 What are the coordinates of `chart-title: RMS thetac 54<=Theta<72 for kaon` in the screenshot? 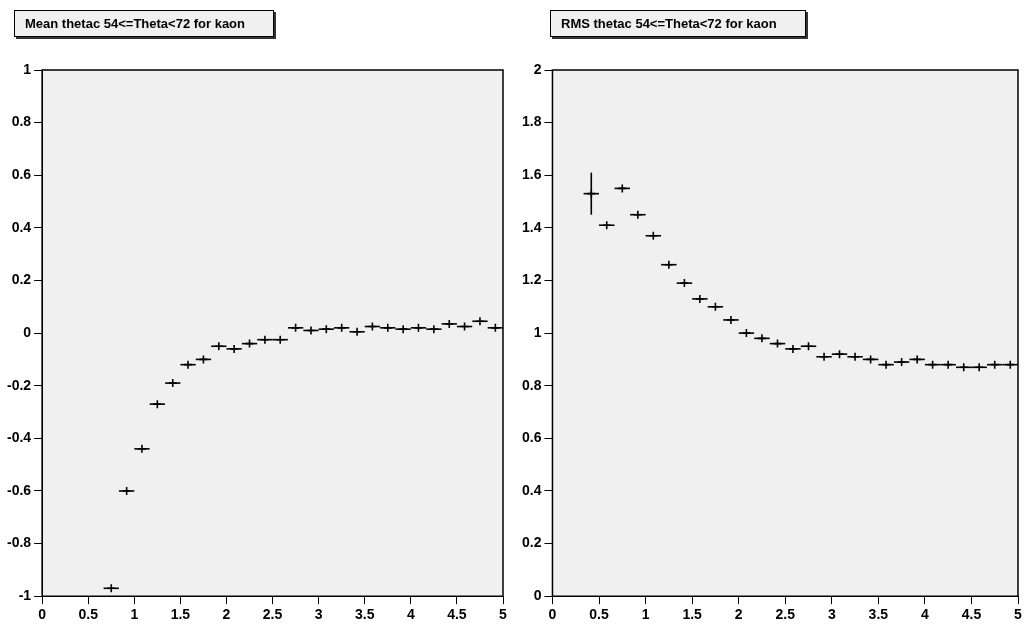 It's located at (678, 23).